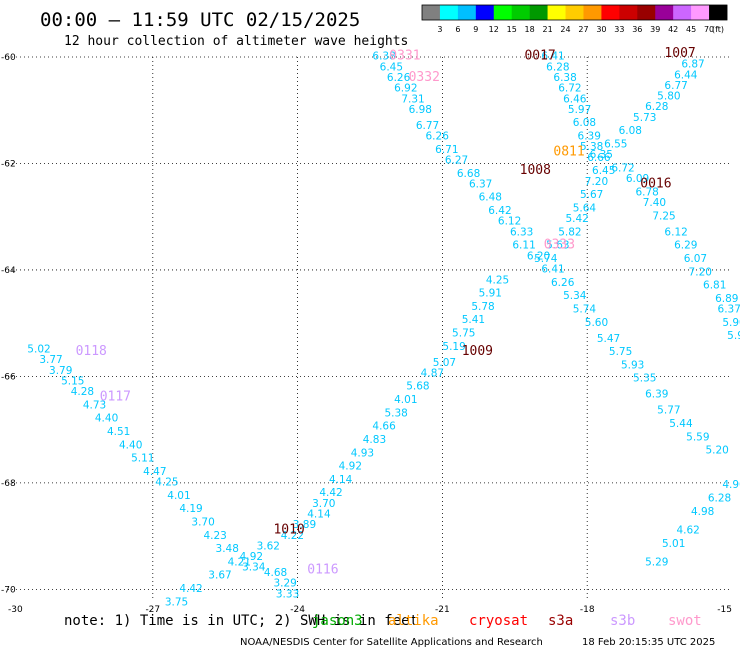 The height and width of the screenshot is (650, 740). What do you see at coordinates (362, 453) in the screenshot?
I see `swh-value: 4.93` at bounding box center [362, 453].